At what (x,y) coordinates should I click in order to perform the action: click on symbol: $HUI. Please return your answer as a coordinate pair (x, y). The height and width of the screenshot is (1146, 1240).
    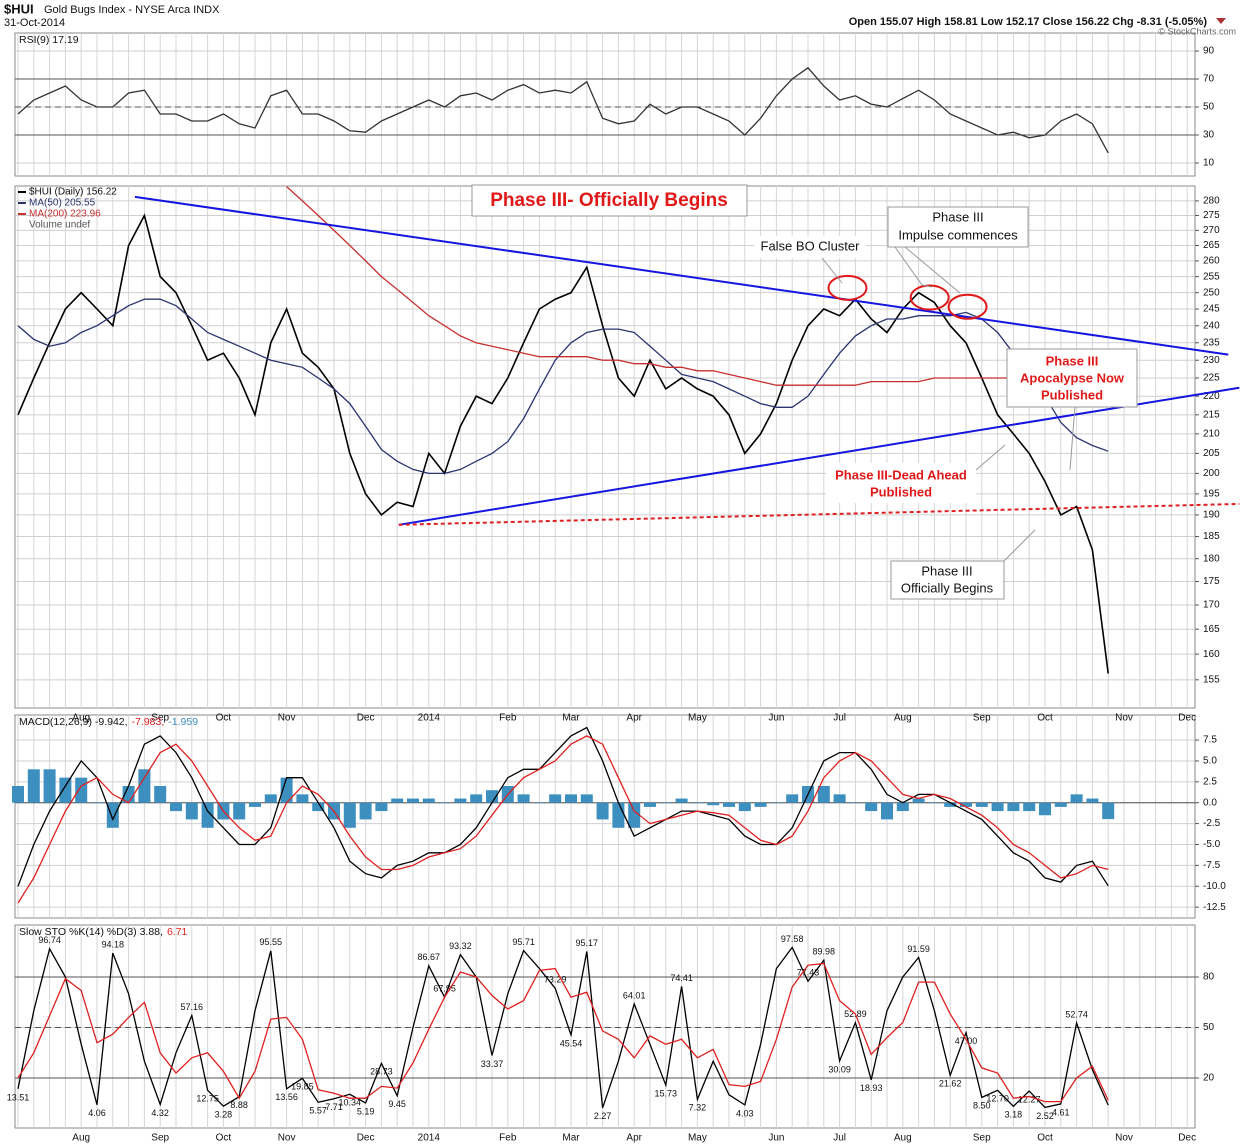
    Looking at the image, I should click on (19, 8).